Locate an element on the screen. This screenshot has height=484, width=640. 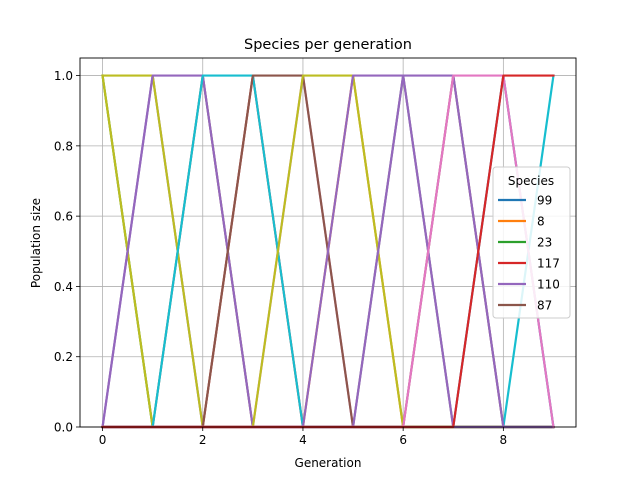
x-tick-label: 6 is located at coordinates (403, 440).